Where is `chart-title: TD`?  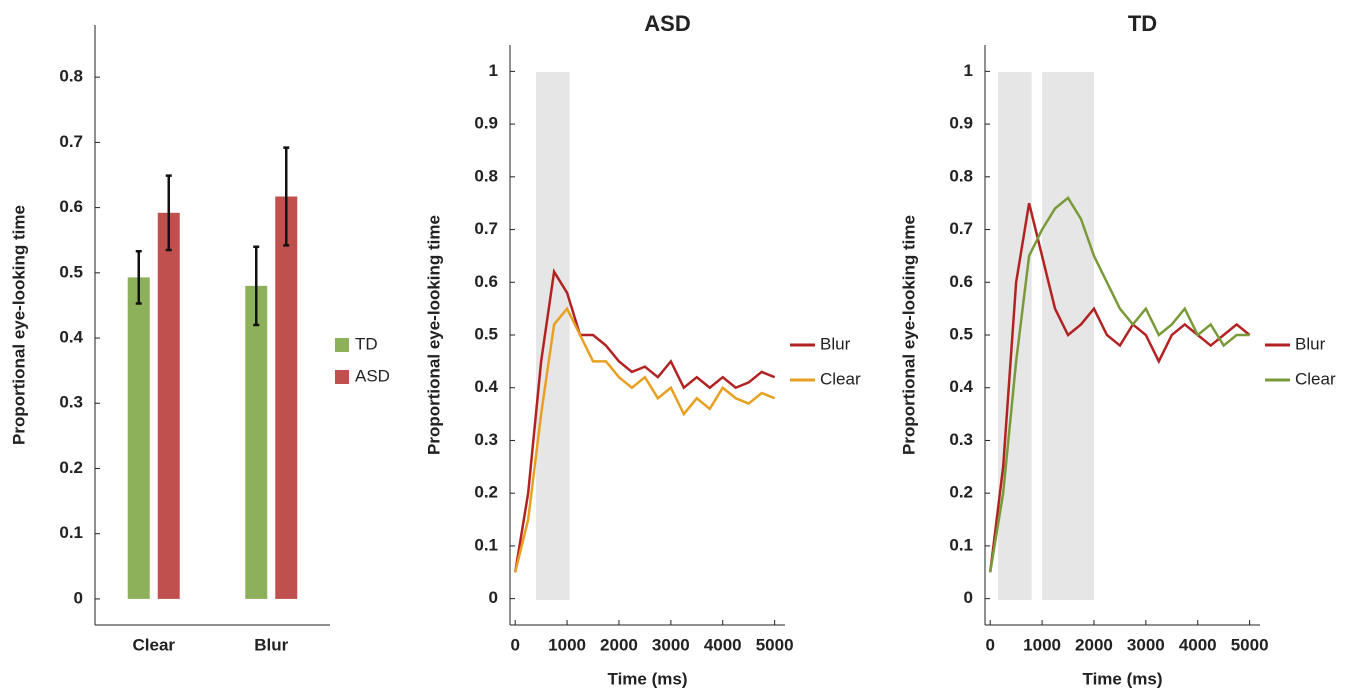
chart-title: TD is located at coordinates (1142, 23).